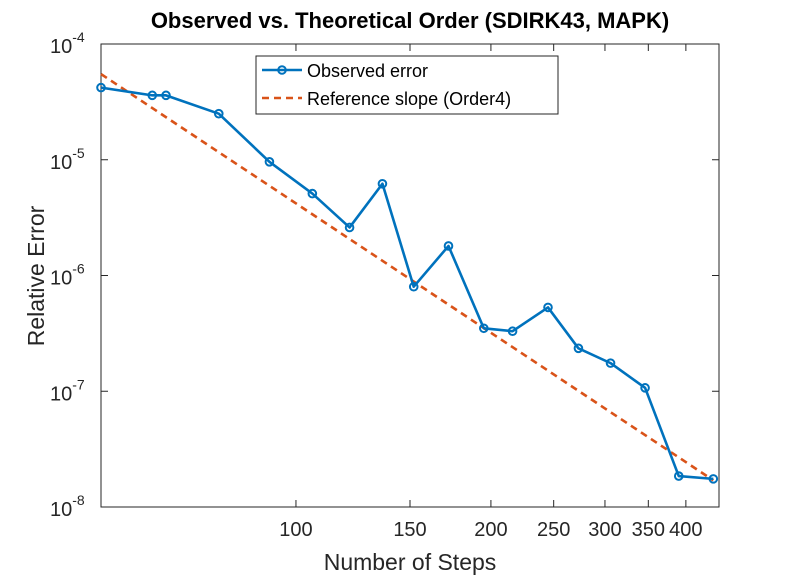 The width and height of the screenshot is (793, 580). What do you see at coordinates (67, 159) in the screenshot?
I see `y-tick-label: 10⁻⁵` at bounding box center [67, 159].